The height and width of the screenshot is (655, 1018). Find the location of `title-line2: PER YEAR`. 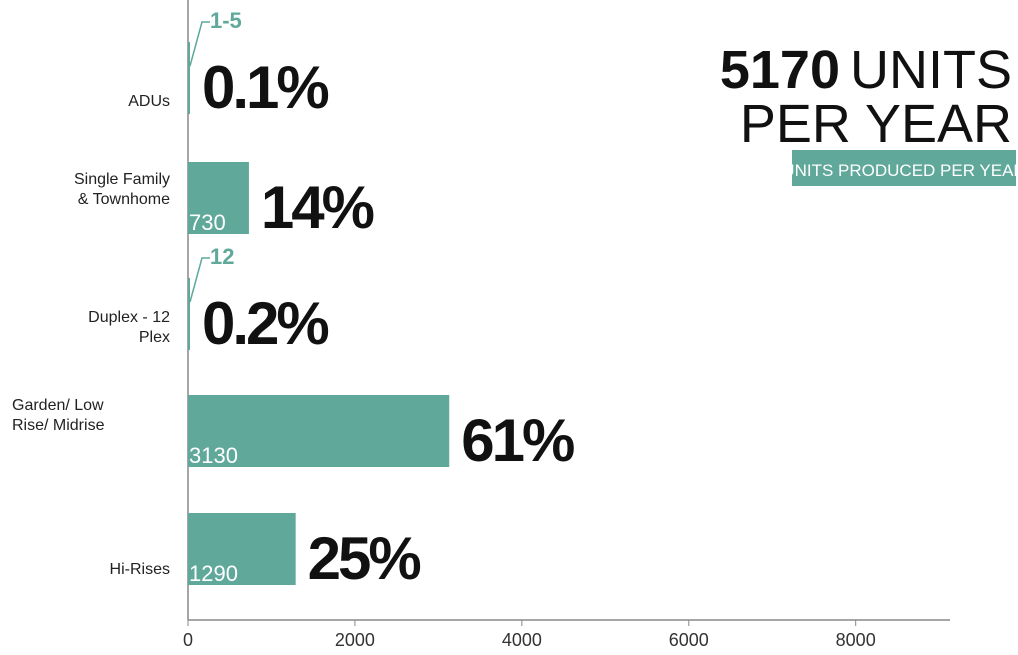

title-line2: PER YEAR is located at coordinates (876, 124).